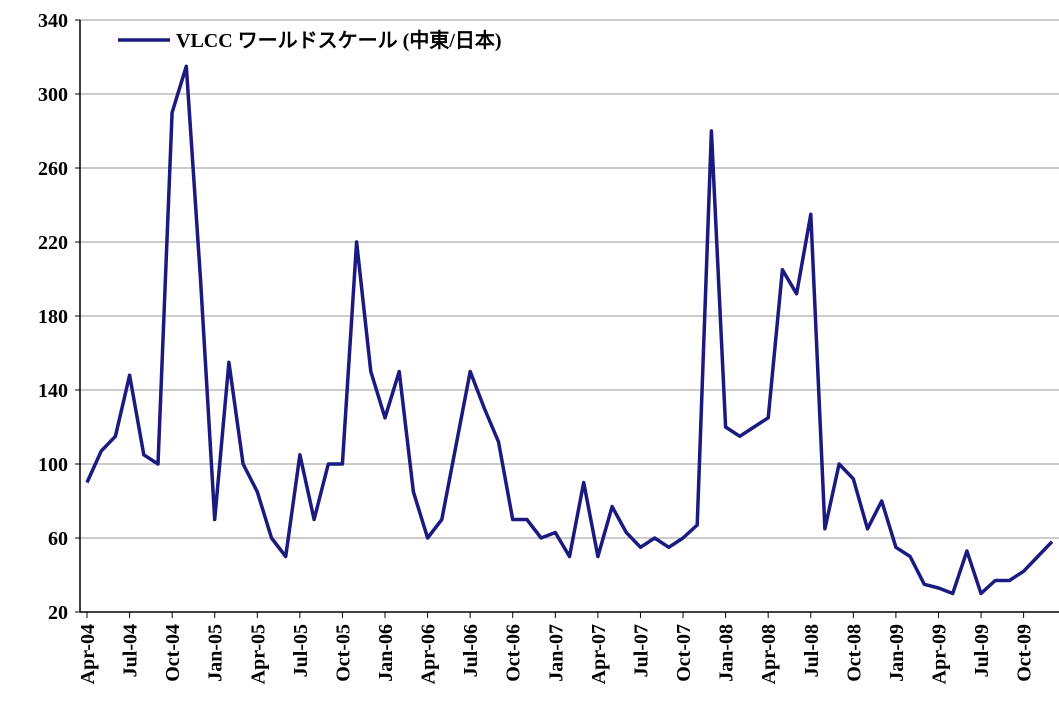  What do you see at coordinates (684, 653) in the screenshot?
I see `x-tick-label: Oct-07` at bounding box center [684, 653].